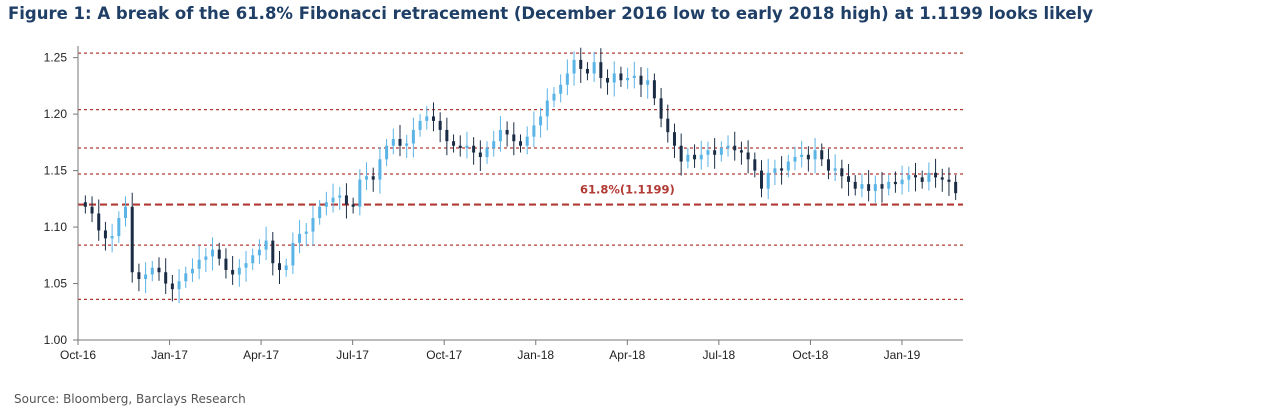  What do you see at coordinates (627, 190) in the screenshot?
I see `fib-level-label: 61.8%(1.1199)` at bounding box center [627, 190].